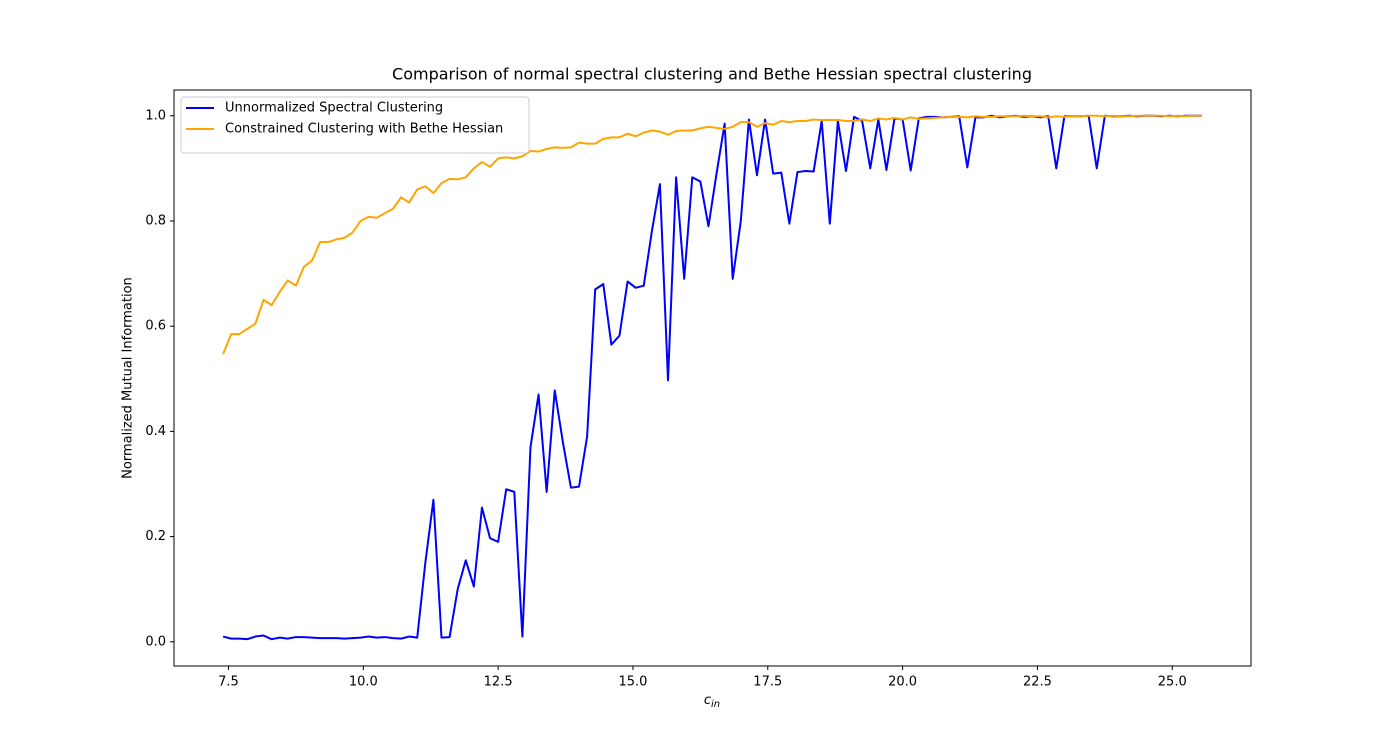  What do you see at coordinates (155, 536) in the screenshot?
I see `y-tick-label: 0.2` at bounding box center [155, 536].